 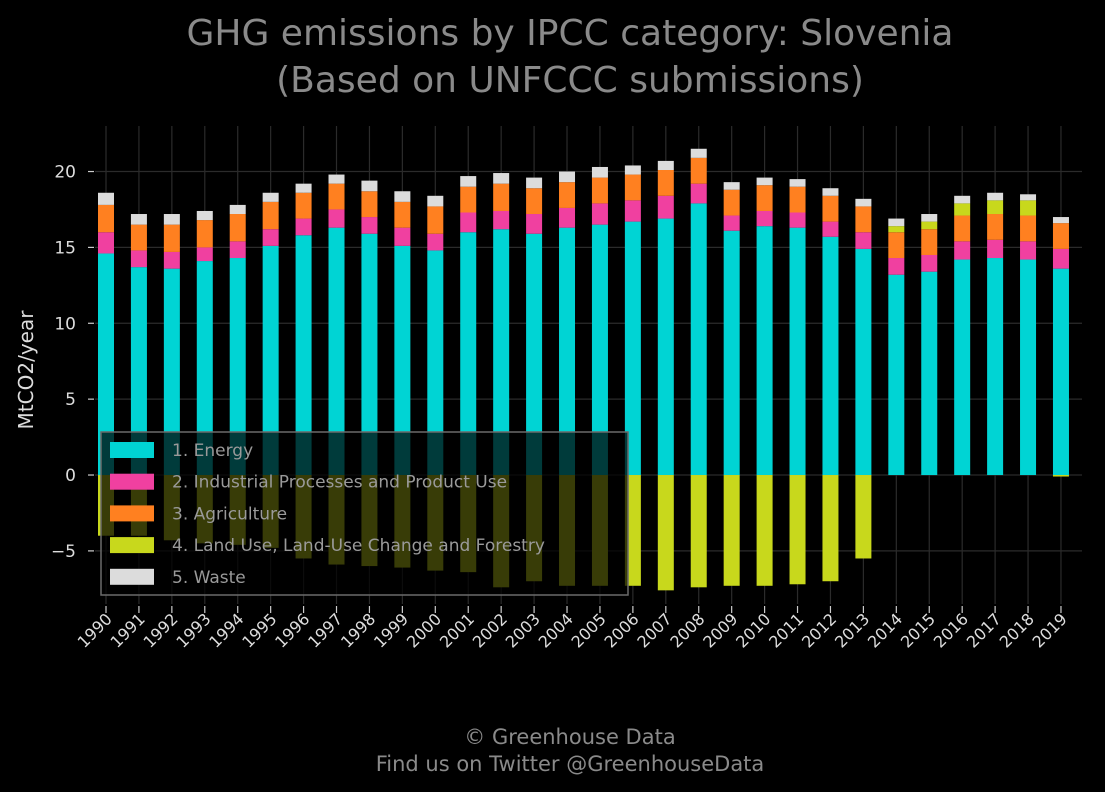 I want to click on y-axis-ticks: −5 0 5 10 15 20, so click(x=72, y=362).